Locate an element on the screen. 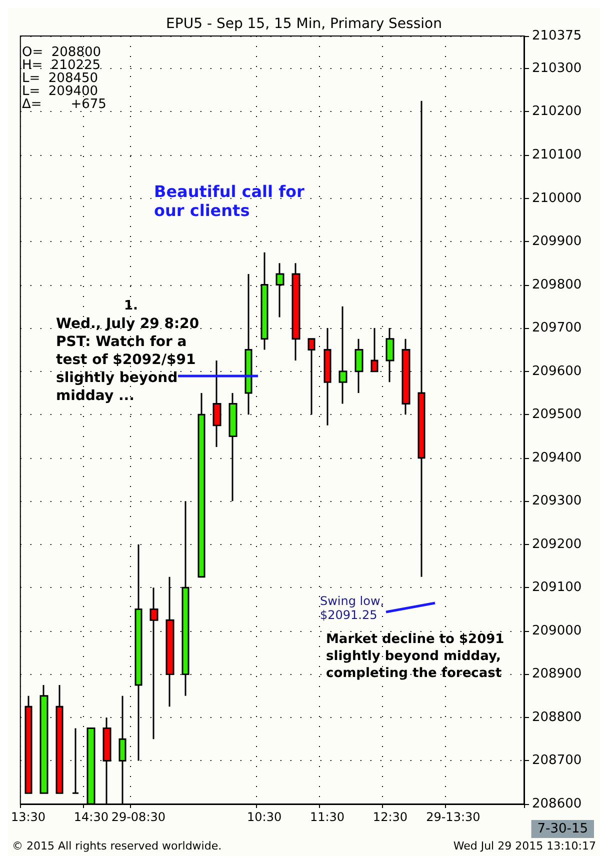 The height and width of the screenshot is (864, 608). x-tick-label: 29-08:30 is located at coordinates (138, 817).